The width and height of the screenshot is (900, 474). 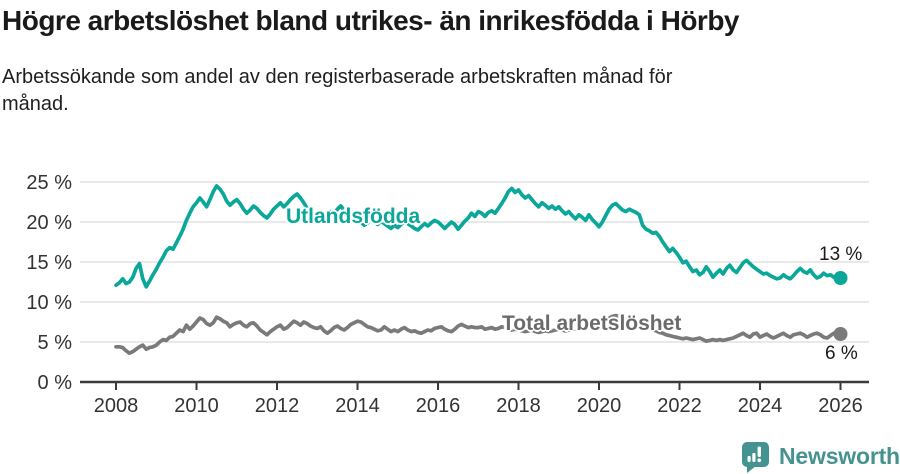 What do you see at coordinates (841, 254) in the screenshot?
I see `end-value-utlandsfodda: 13 %` at bounding box center [841, 254].